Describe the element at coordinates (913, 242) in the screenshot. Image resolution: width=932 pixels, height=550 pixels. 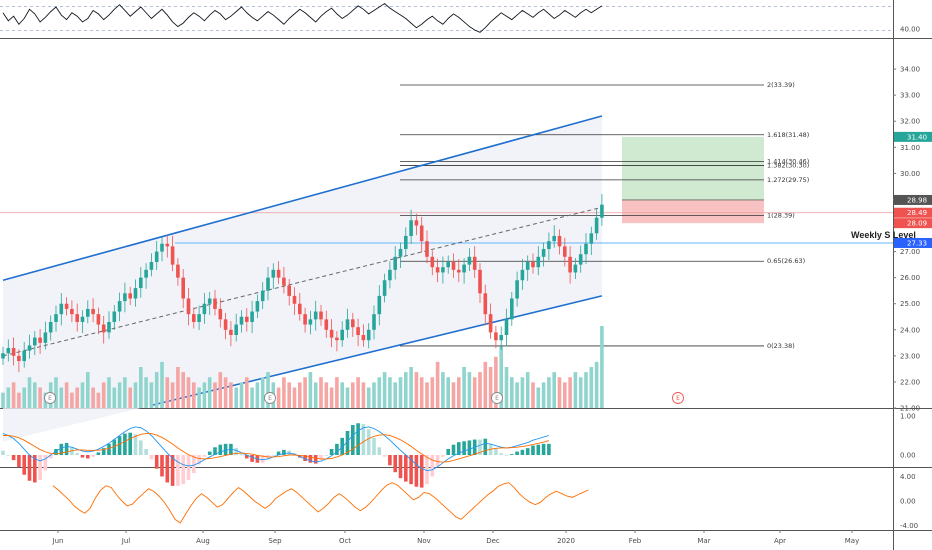
I see `price-badge: 27.33` at that location.